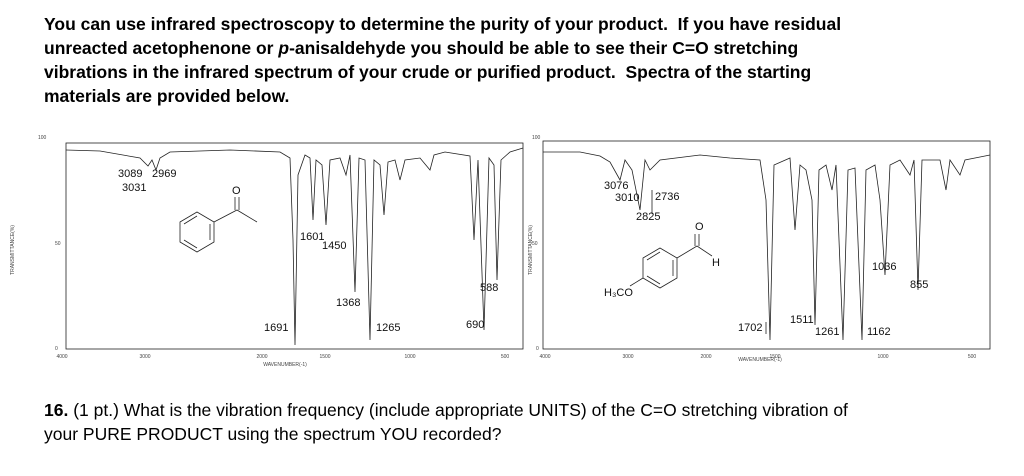  What do you see at coordinates (618, 293) in the screenshot?
I see `atom-label: H₃CO` at bounding box center [618, 293].